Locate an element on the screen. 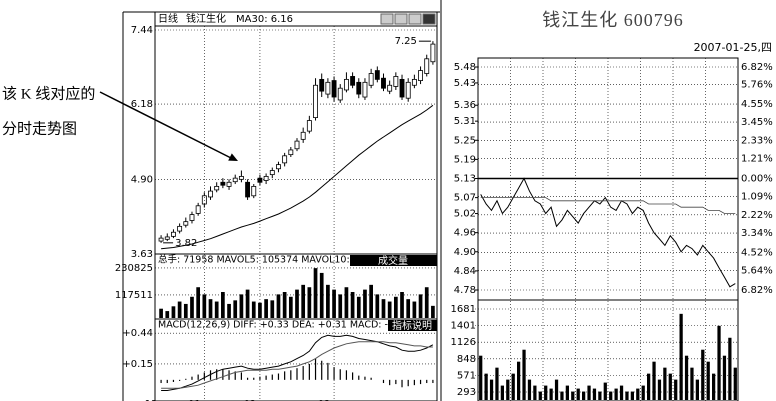  y-tick-label: 848 is located at coordinates (466, 359).